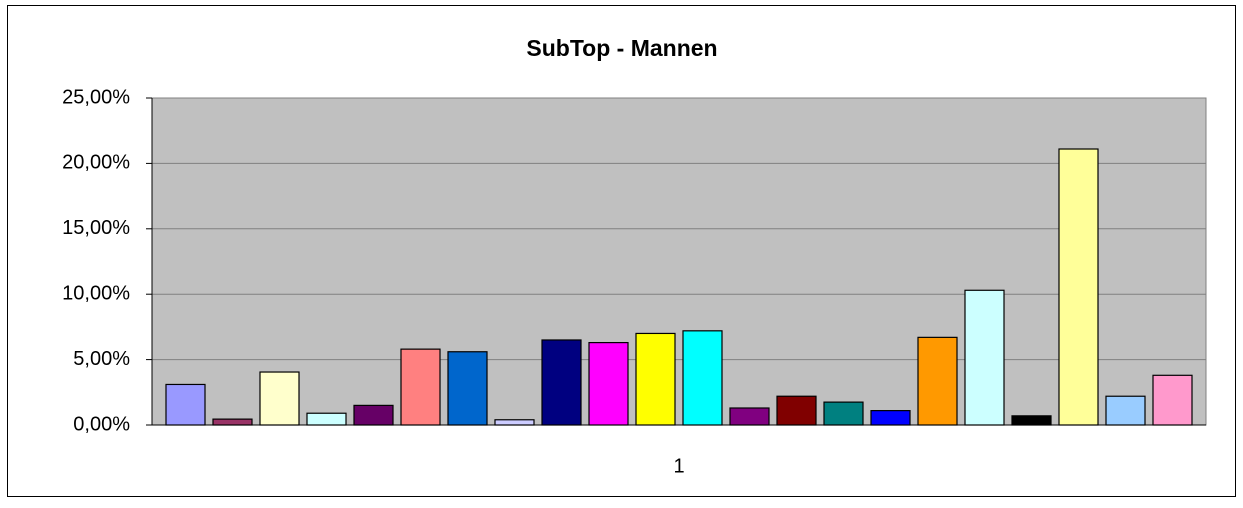 This screenshot has width=1243, height=508. Describe the element at coordinates (96, 228) in the screenshot. I see `y-tick-label: 15,00%` at that location.